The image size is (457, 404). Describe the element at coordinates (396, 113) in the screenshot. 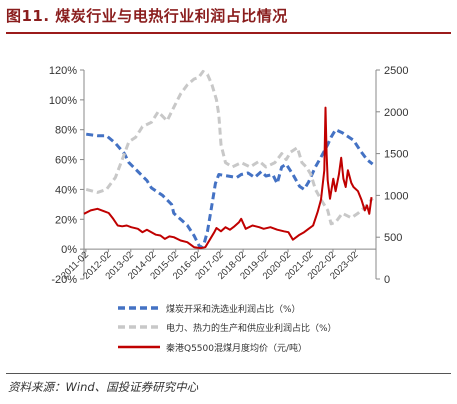

I see `right-tick-label: 2000` at that location.